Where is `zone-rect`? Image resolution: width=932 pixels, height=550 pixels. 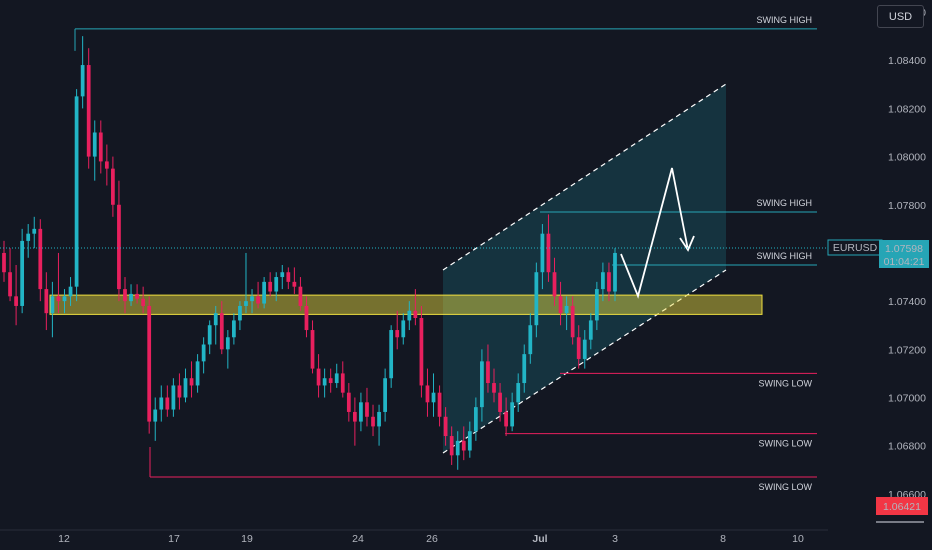 zone-rect is located at coordinates (406, 304).